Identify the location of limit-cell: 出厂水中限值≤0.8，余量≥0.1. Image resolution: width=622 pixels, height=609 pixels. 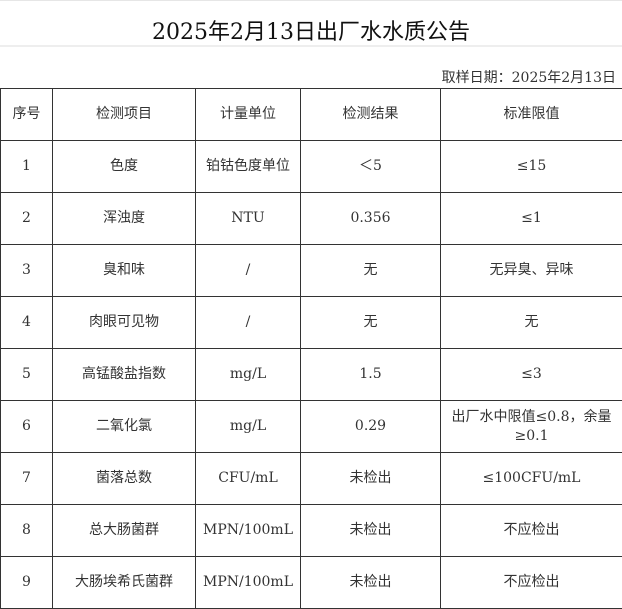
(531, 427).